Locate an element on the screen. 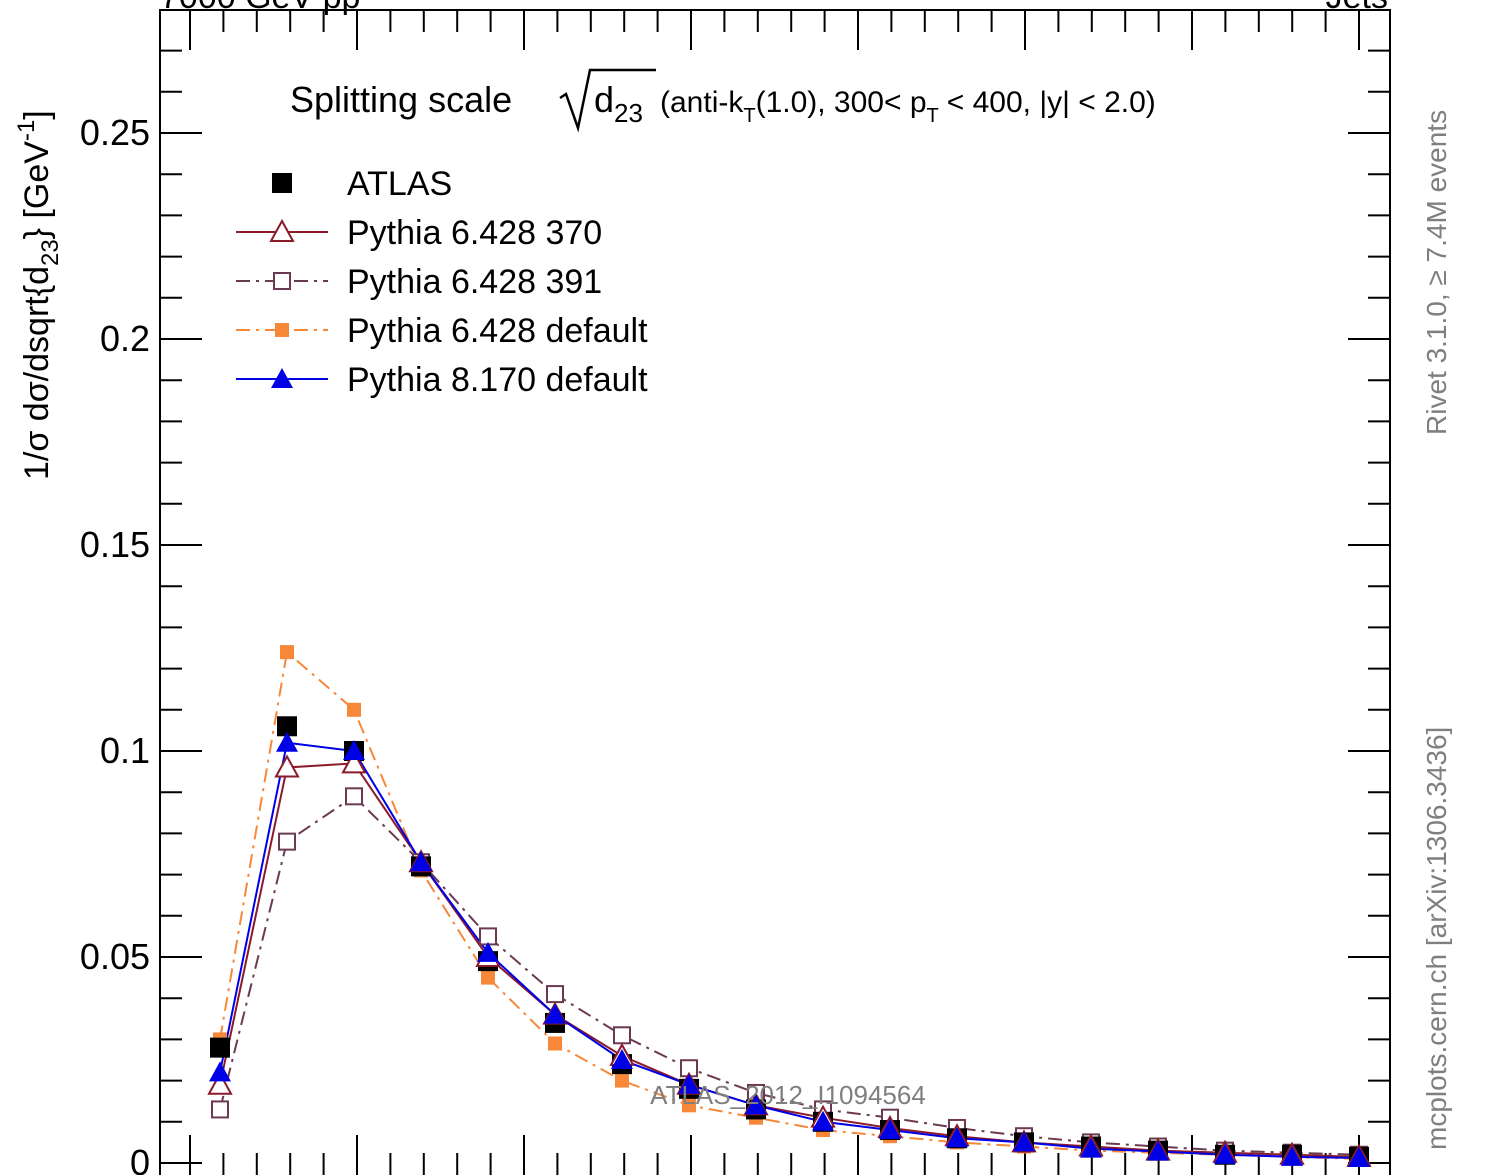 This screenshot has width=1494, height=1175. header-right: Jets is located at coordinates (1357, 8).